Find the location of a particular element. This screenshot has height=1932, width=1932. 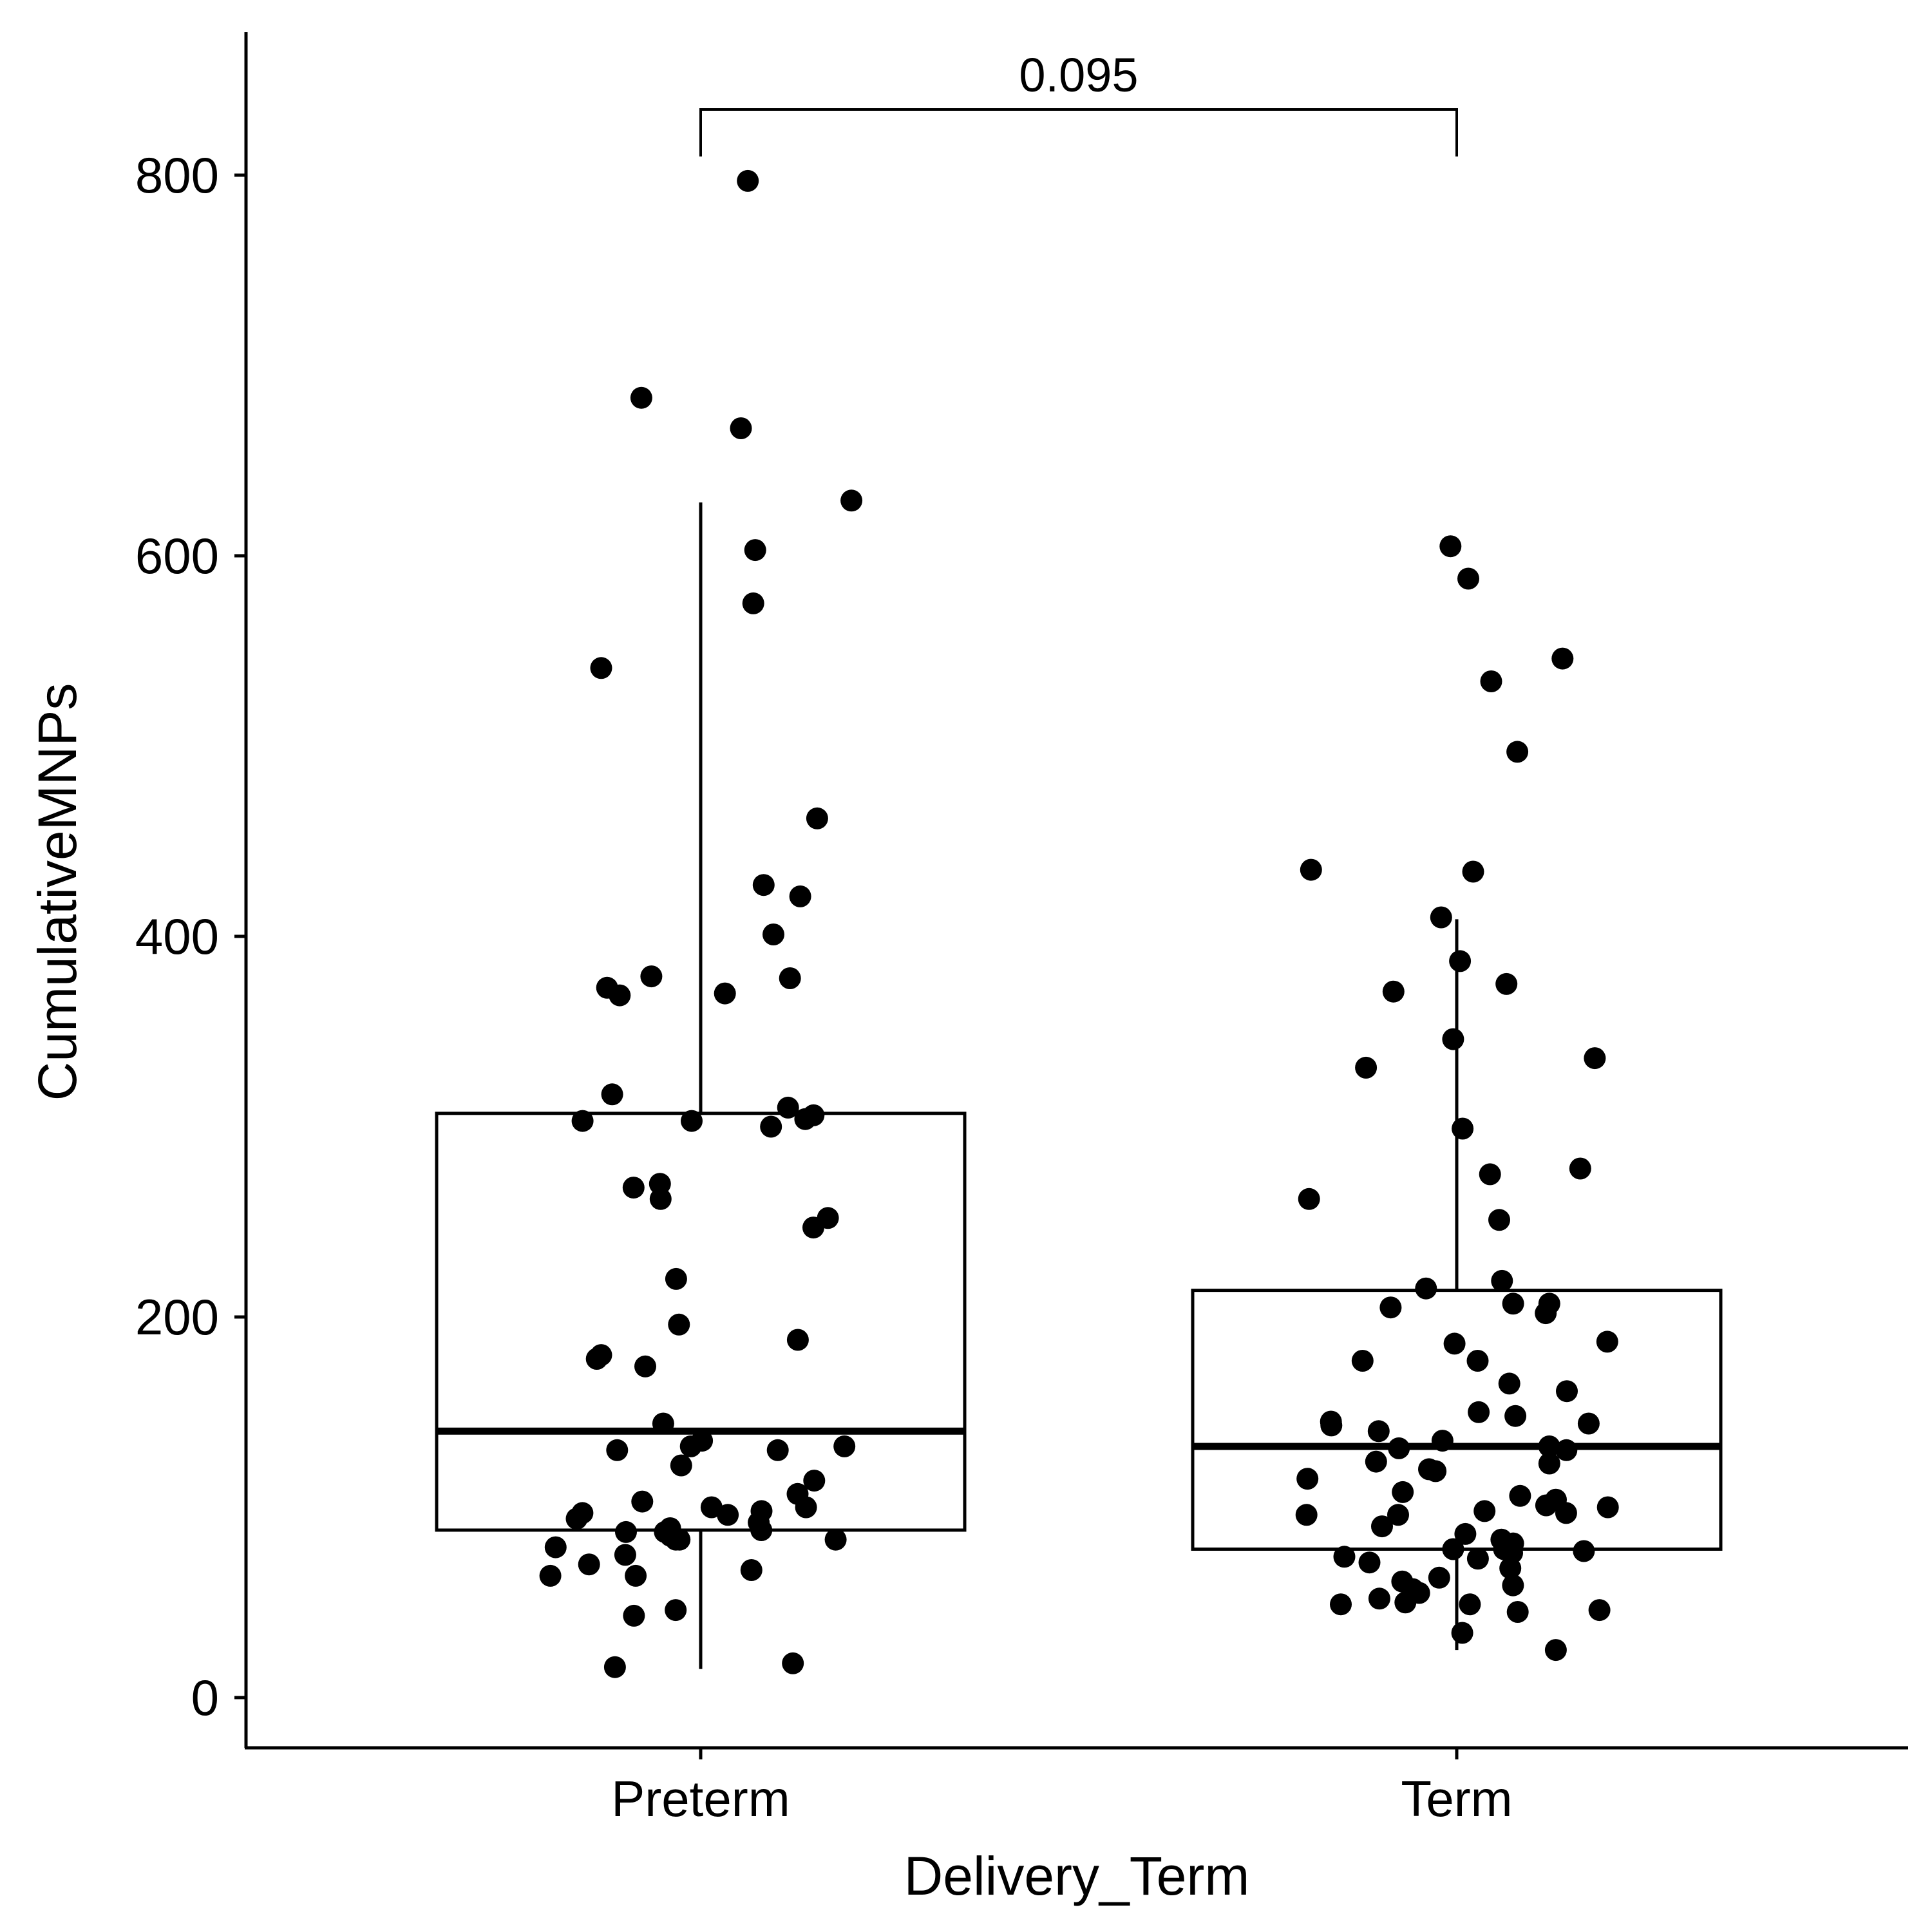

p-value-label: 0.095 is located at coordinates (1078, 75).